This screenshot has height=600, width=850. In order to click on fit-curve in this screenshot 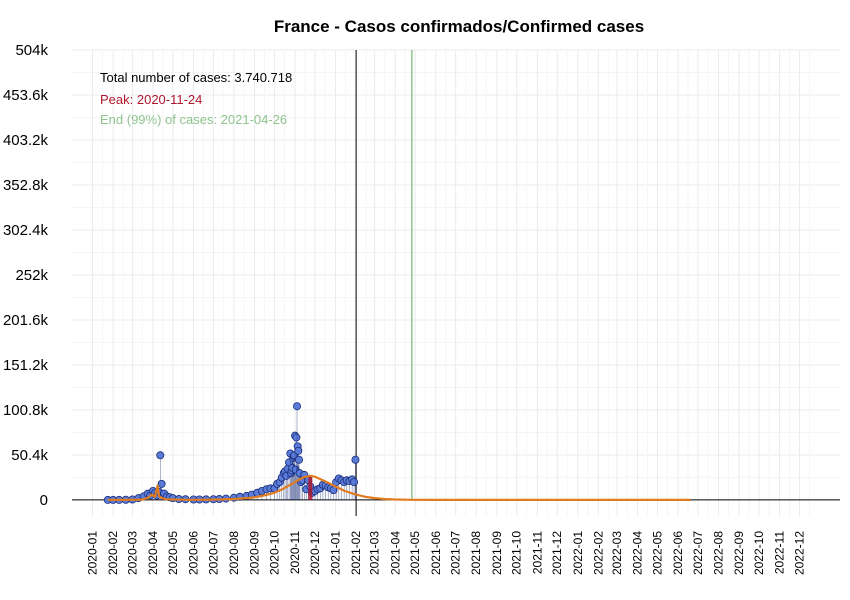, I will do `click(399, 487)`.